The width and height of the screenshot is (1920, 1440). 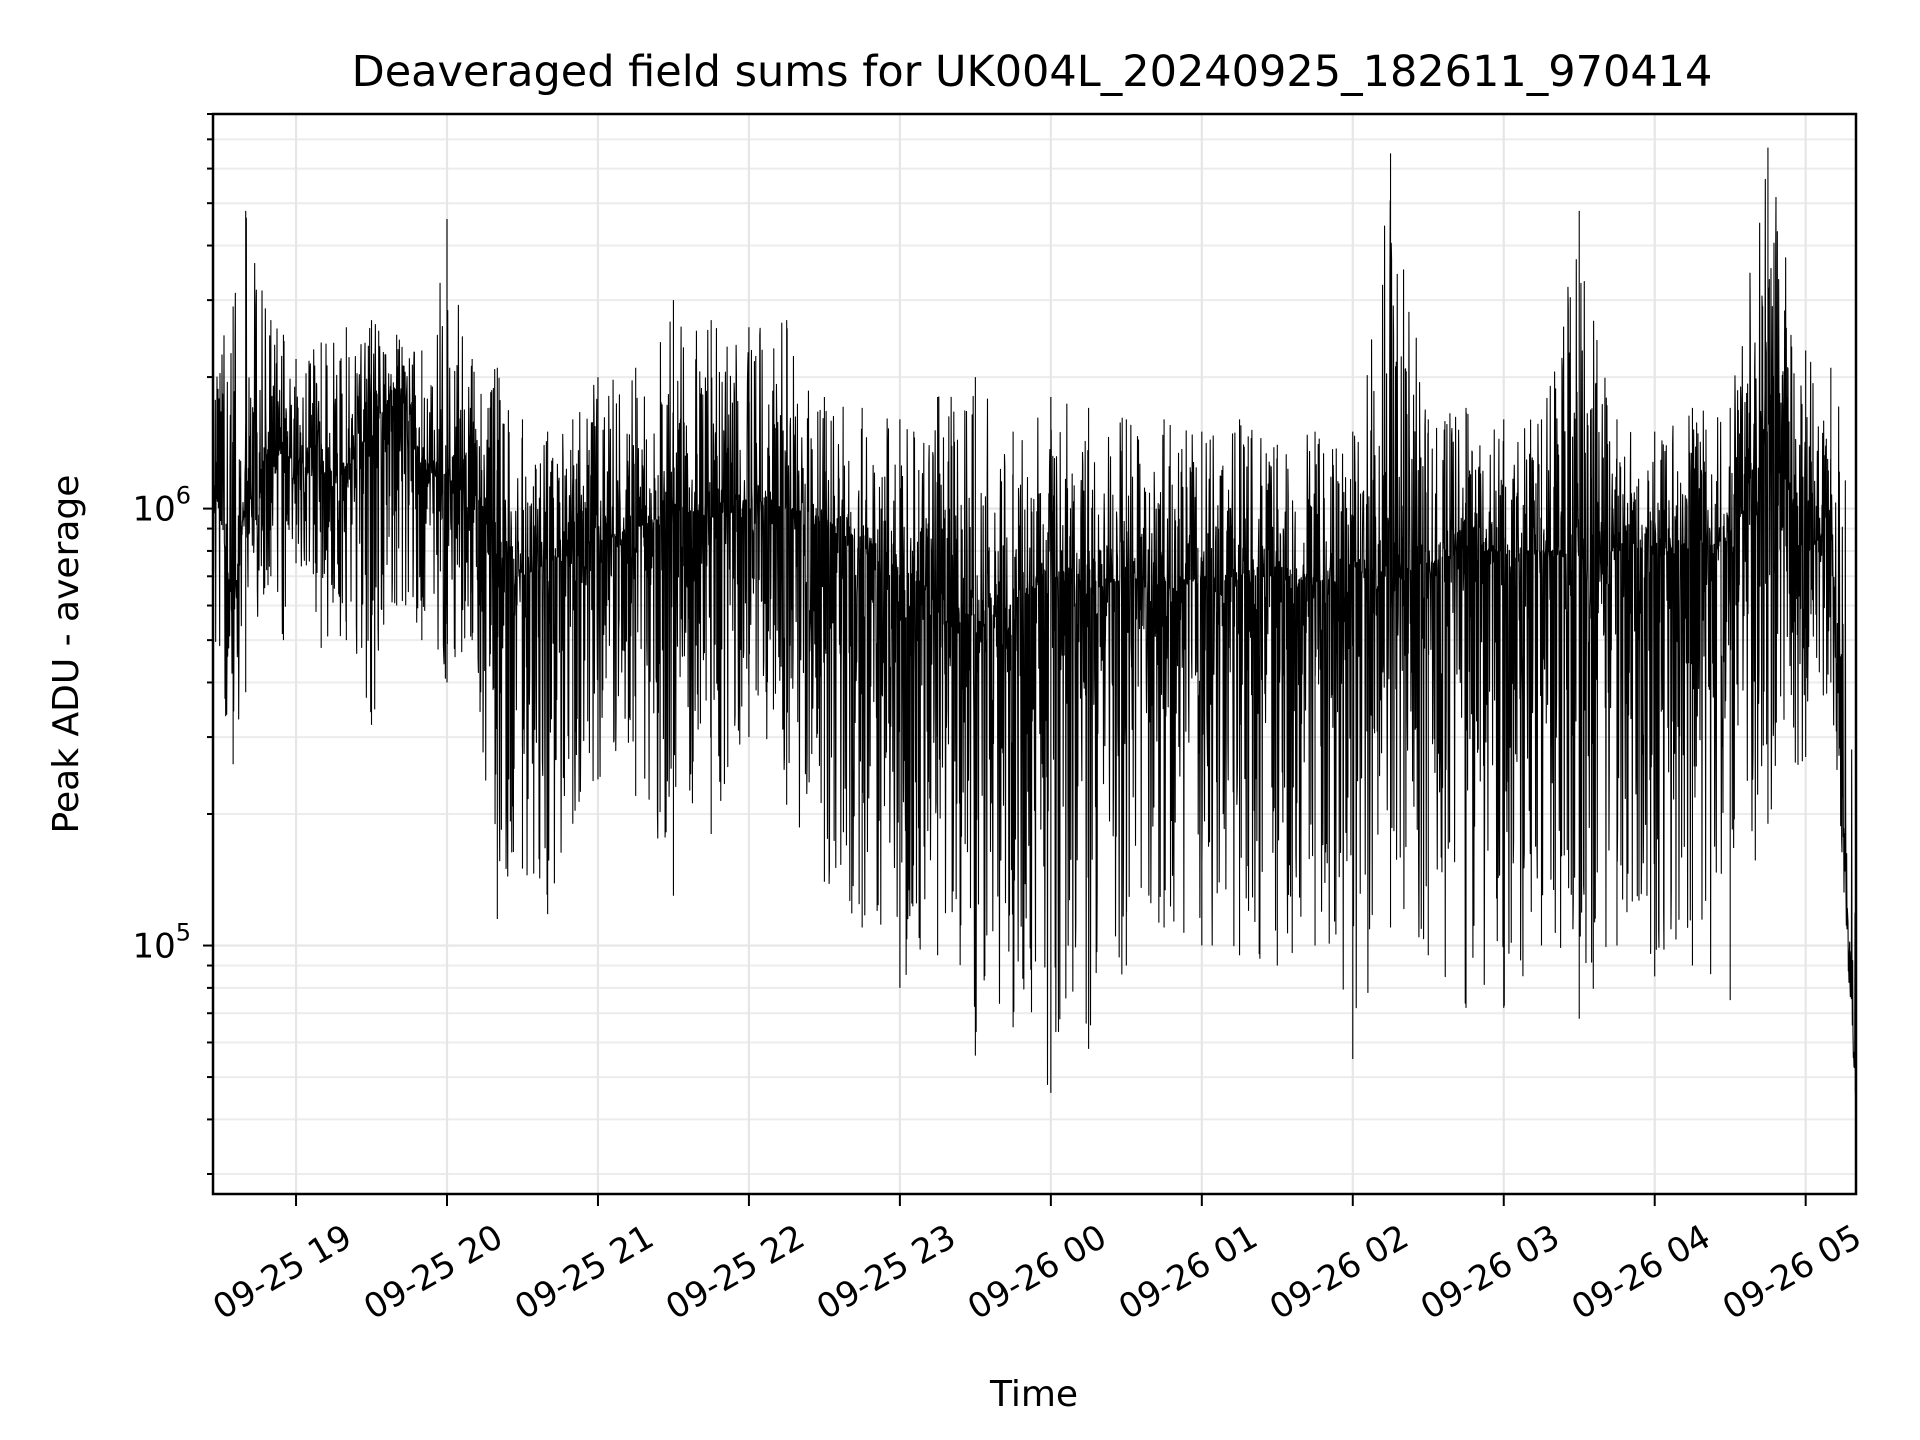 What do you see at coordinates (584, 1272) in the screenshot?
I see `x-tick-label: 09-25 21` at bounding box center [584, 1272].